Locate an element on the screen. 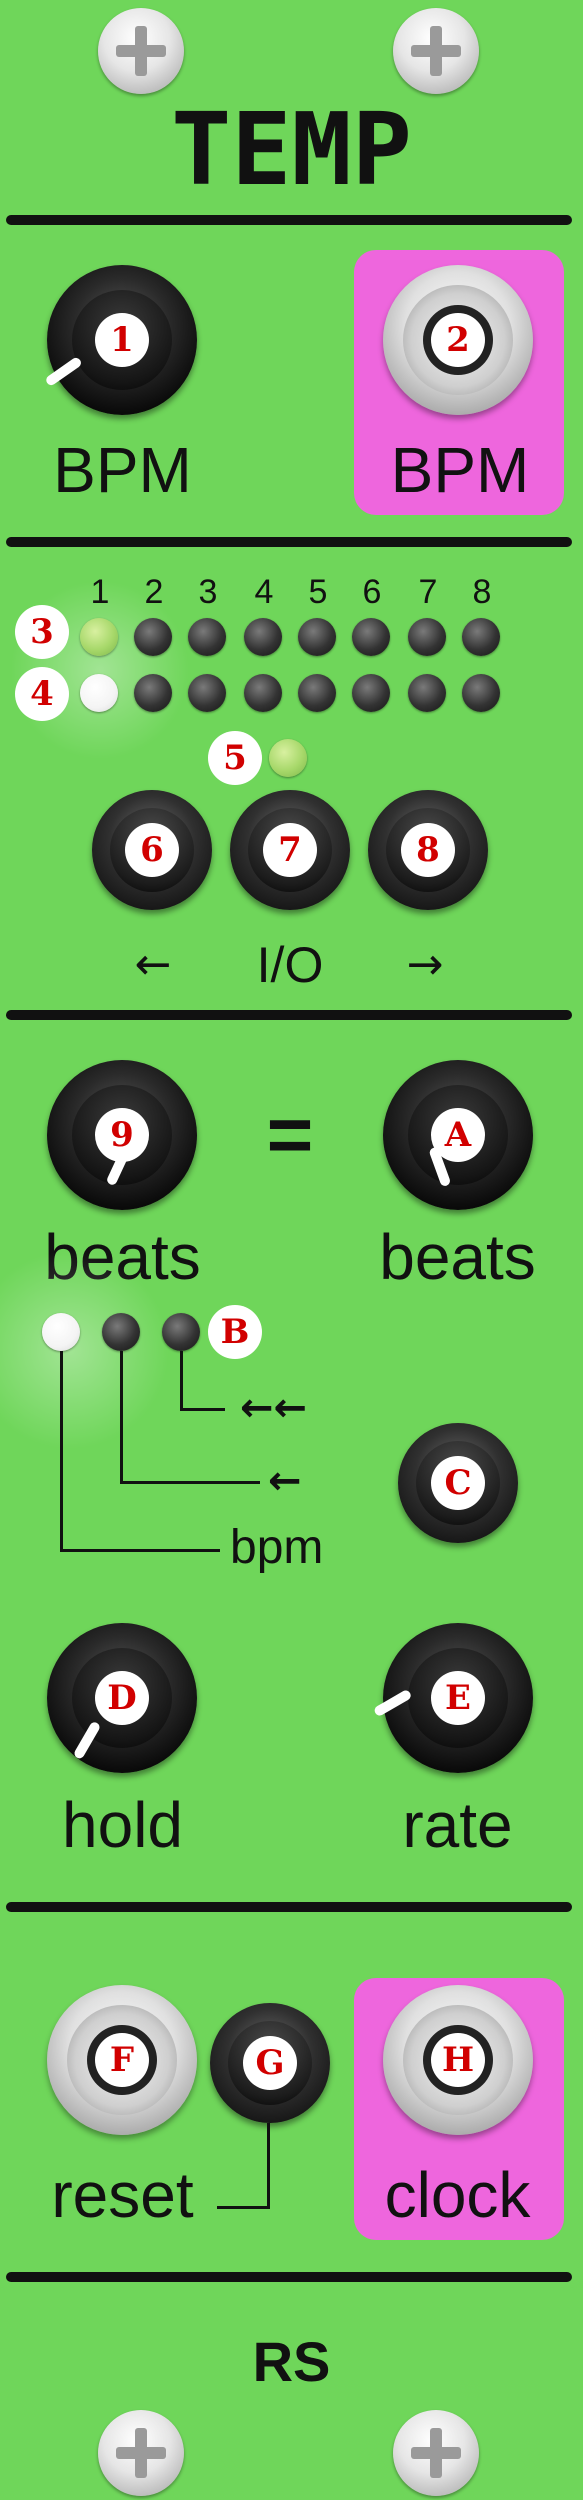 The height and width of the screenshot is (2500, 583). bpm-output-label: BPM is located at coordinates (460, 470).